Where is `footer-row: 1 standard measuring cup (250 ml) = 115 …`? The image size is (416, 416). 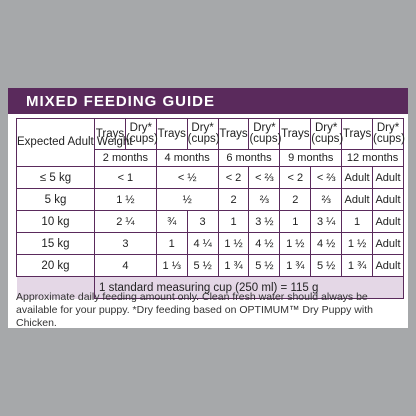
footer-row: 1 standard measuring cup (250 ml) = 115 … is located at coordinates (210, 287).